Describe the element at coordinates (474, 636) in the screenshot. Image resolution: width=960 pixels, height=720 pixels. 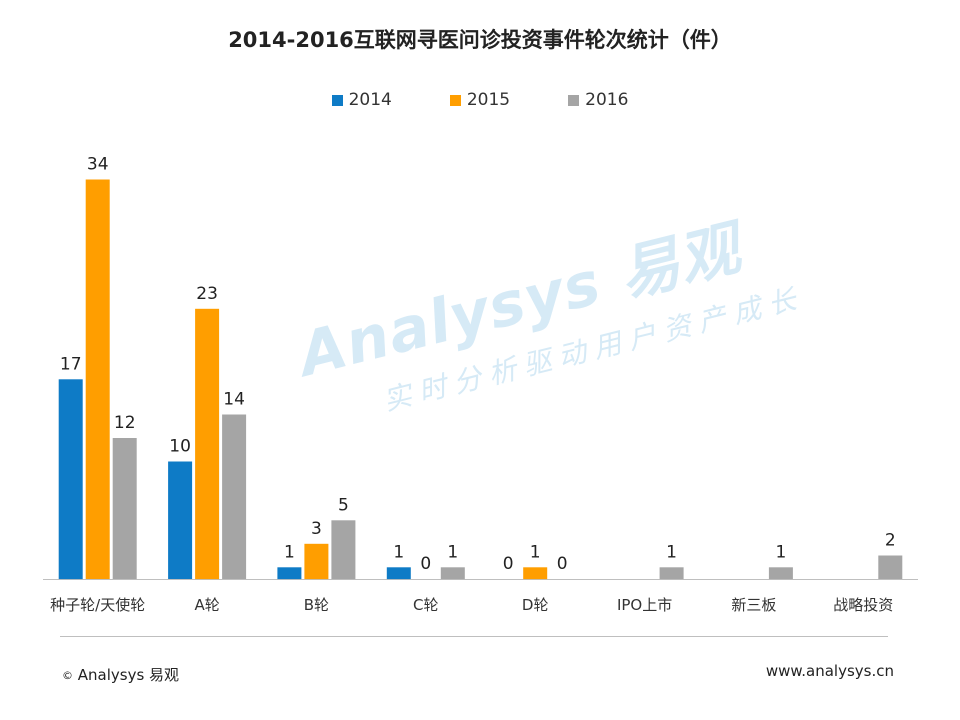
I see `footer-divider` at that location.